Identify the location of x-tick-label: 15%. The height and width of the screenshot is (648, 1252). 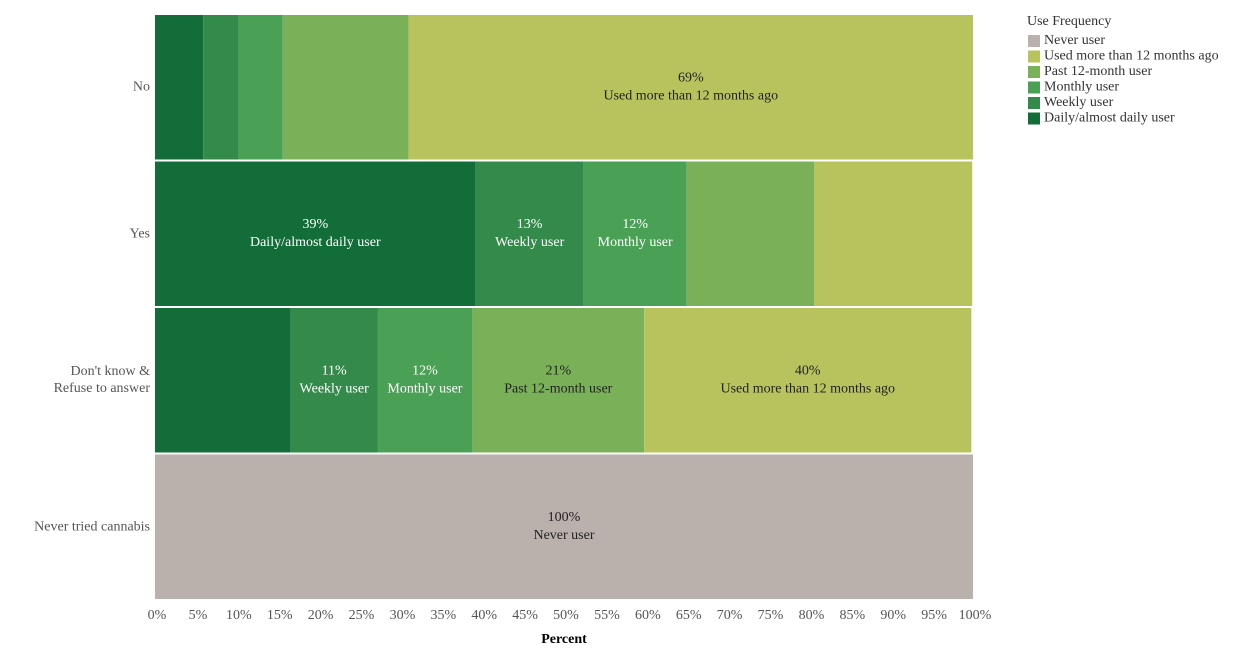
(280, 615).